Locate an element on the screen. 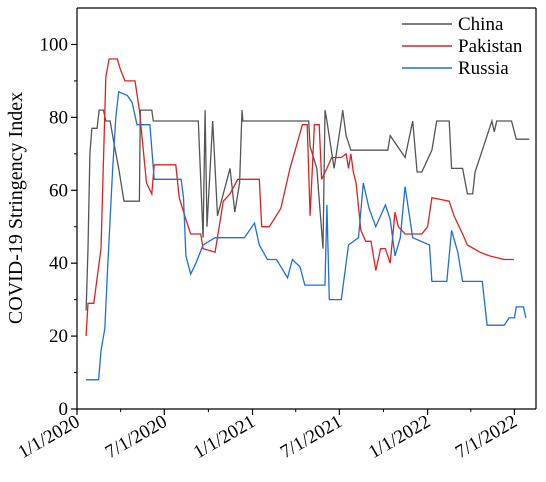  legend-label-russia: Russia is located at coordinates (483, 68).